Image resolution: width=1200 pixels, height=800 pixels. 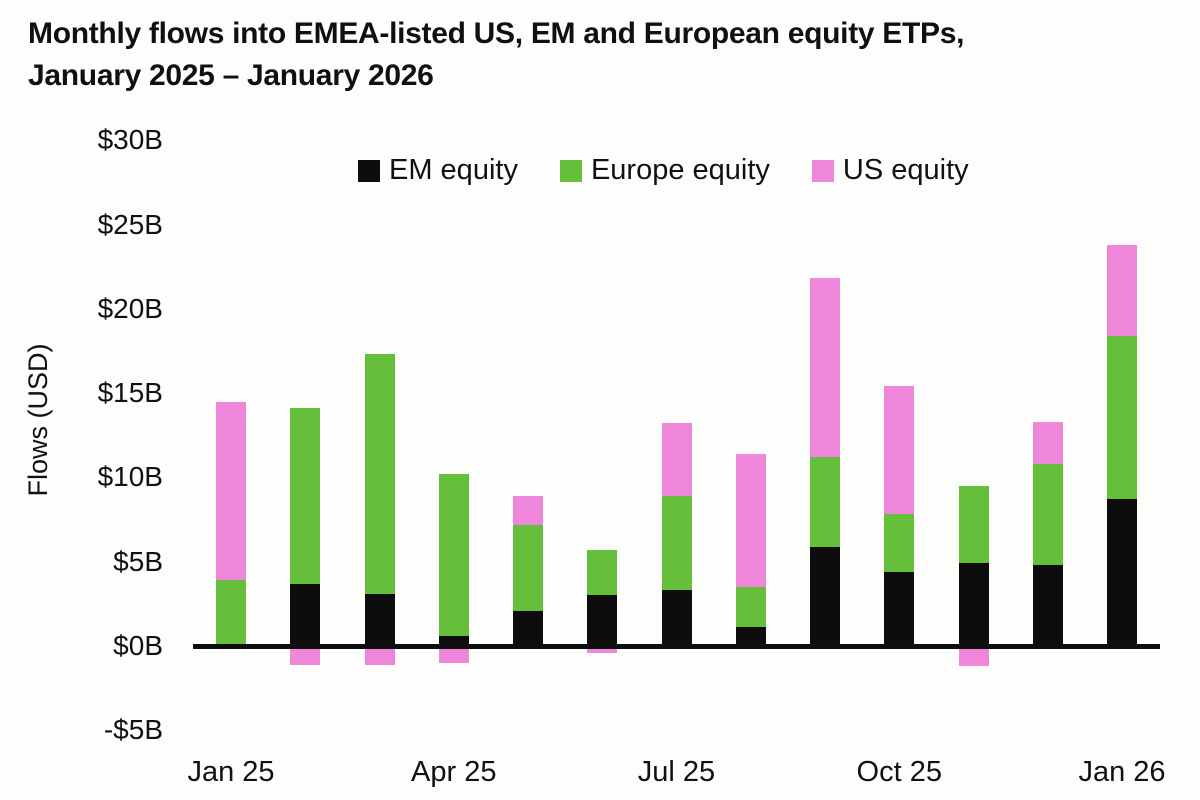 I want to click on legend-item-em-equity: EM equity, so click(x=438, y=170).